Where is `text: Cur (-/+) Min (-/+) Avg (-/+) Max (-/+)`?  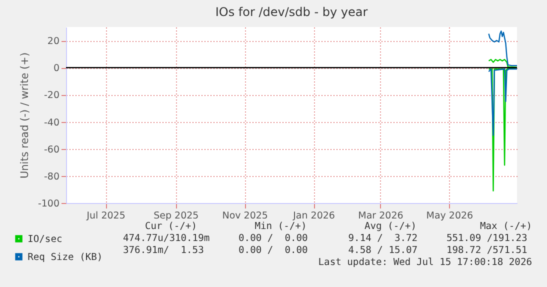 text: Cur (-/+) Min (-/+) Avg (-/+) Max (-/+) is located at coordinates (338, 226).